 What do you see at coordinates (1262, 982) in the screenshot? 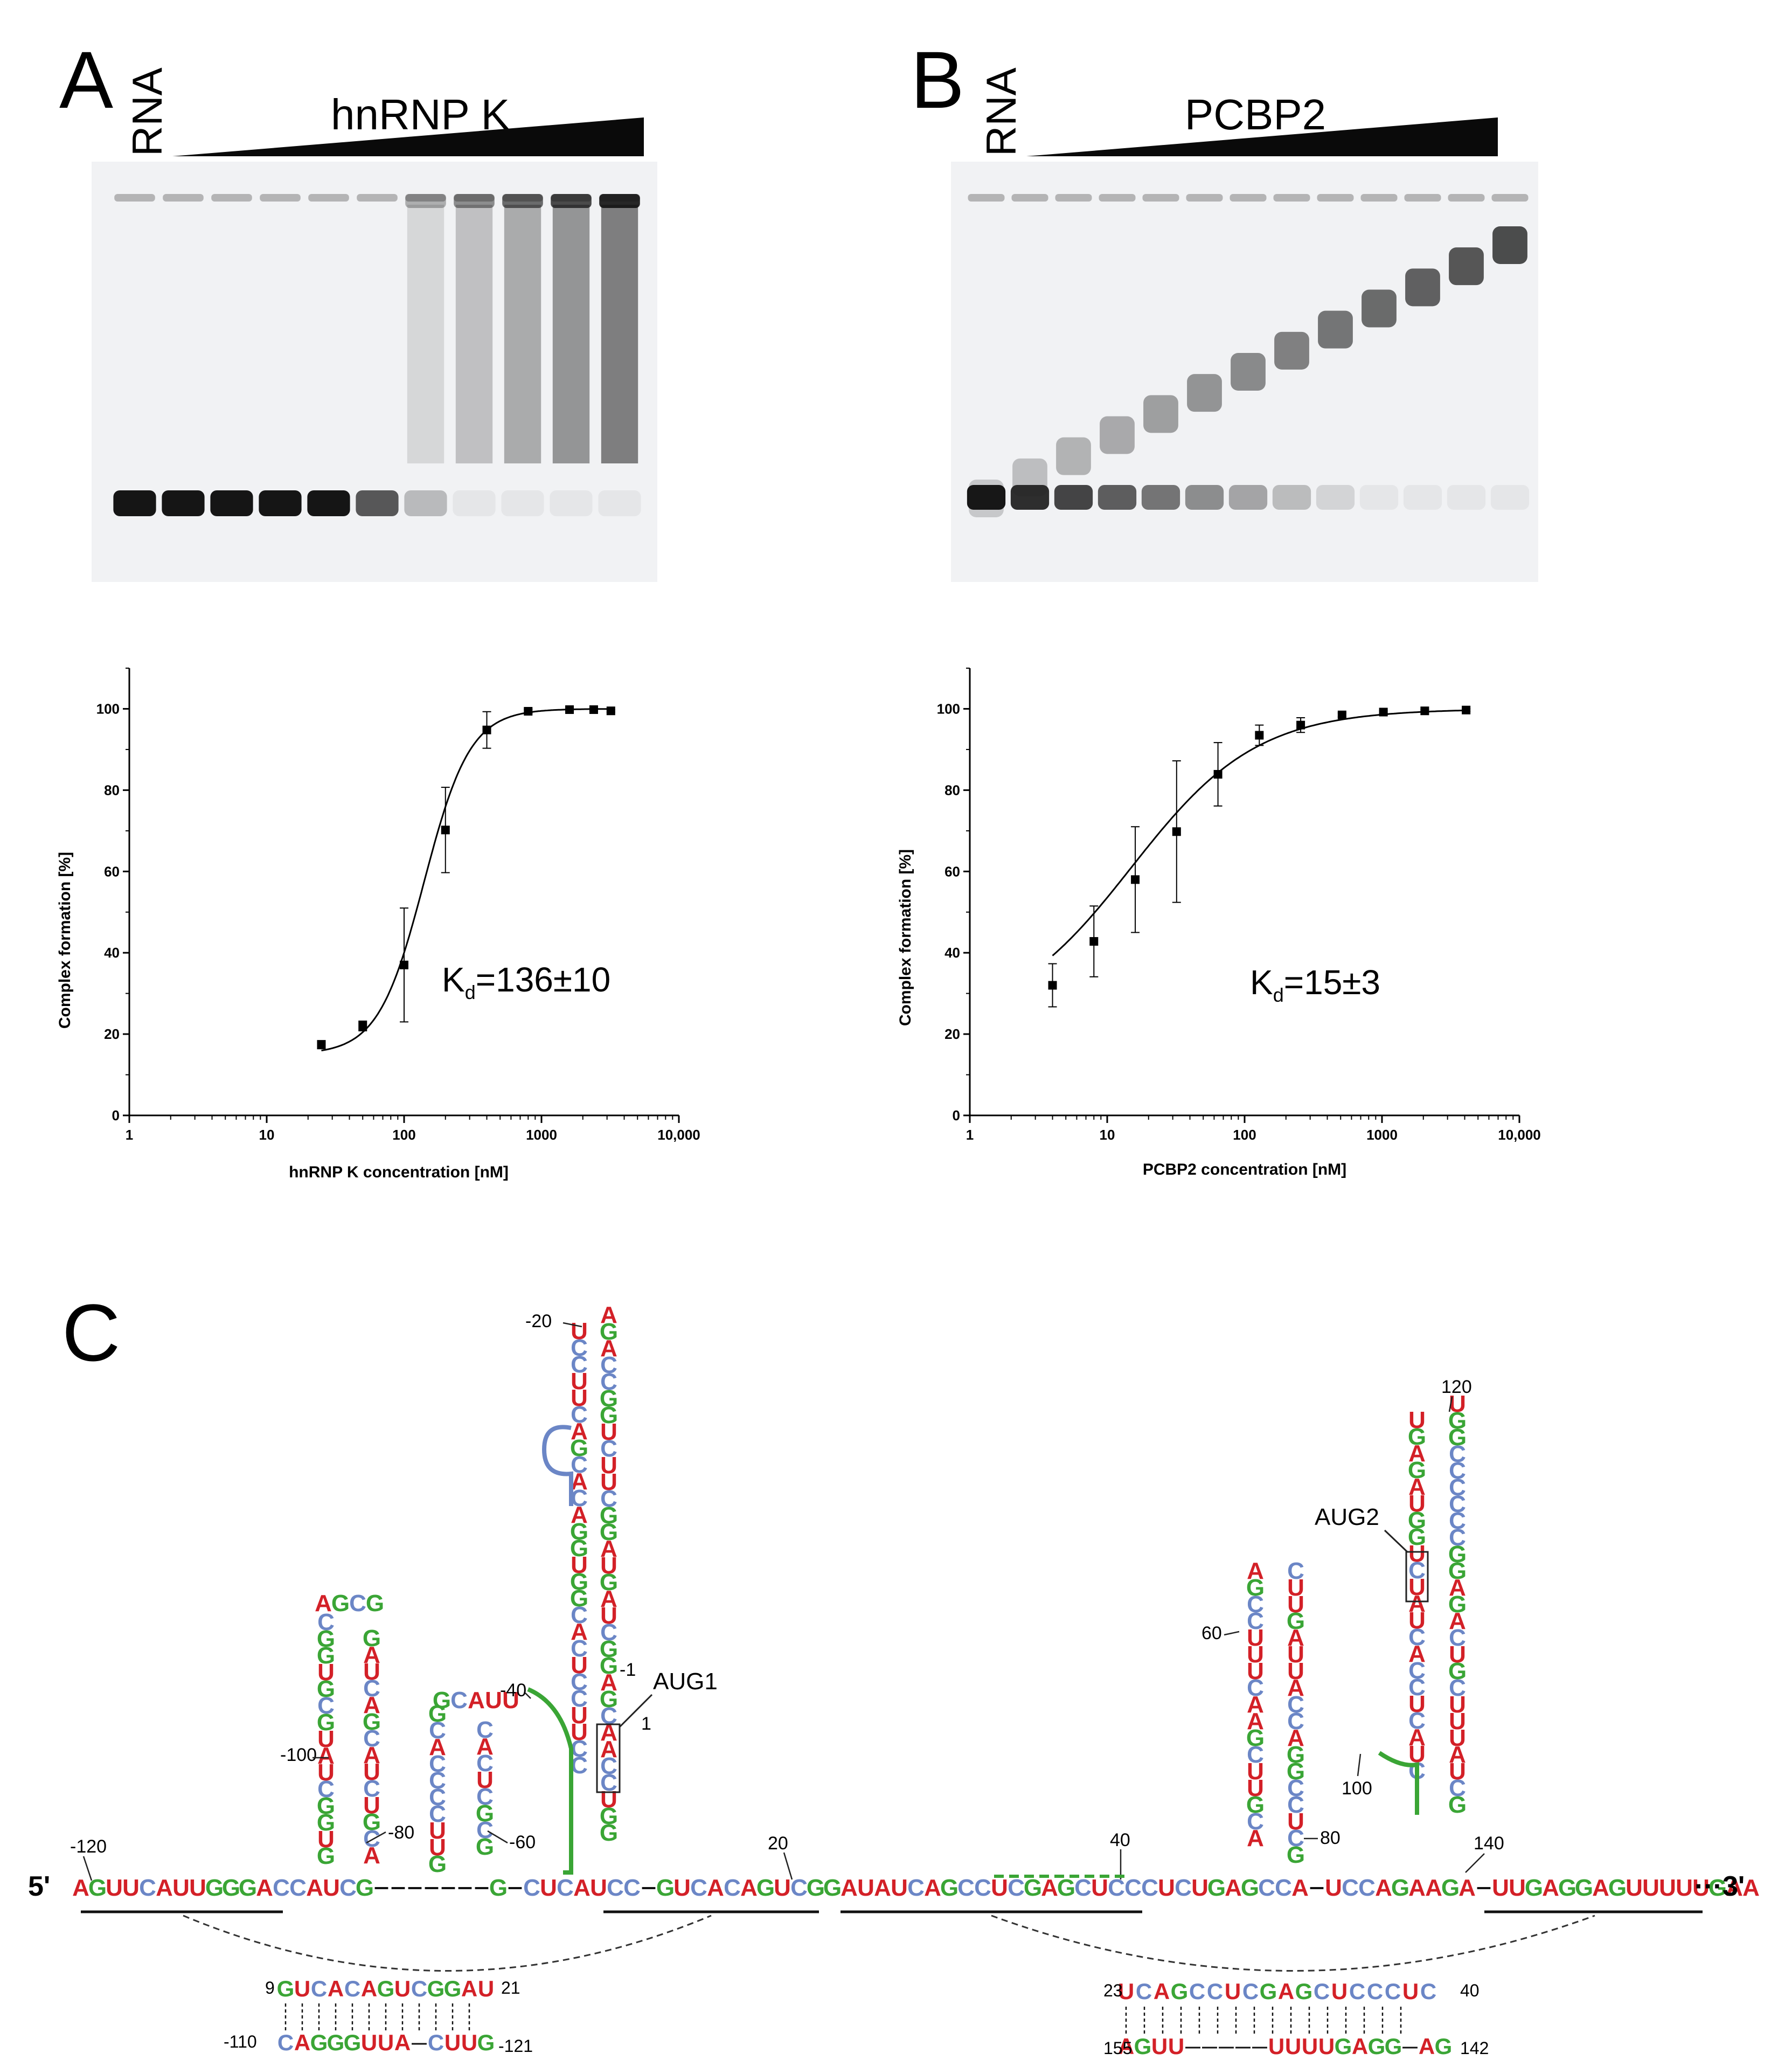
I see `chart-b-kd-k: K` at bounding box center [1262, 982].